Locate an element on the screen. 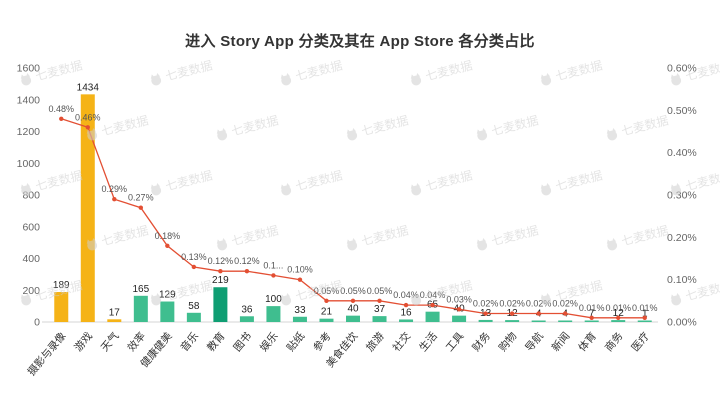  category-label: 游戏 is located at coordinates (84, 341).